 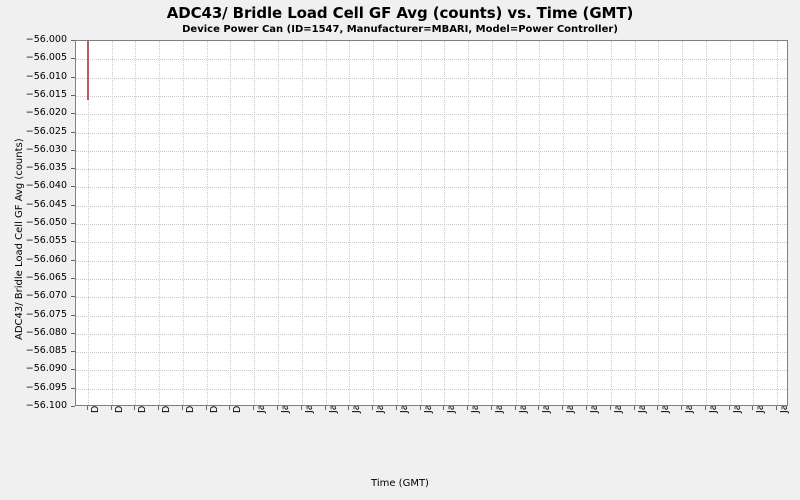 What do you see at coordinates (46, 113) in the screenshot?
I see `y-axis-tick-label: −56.020` at bounding box center [46, 113].